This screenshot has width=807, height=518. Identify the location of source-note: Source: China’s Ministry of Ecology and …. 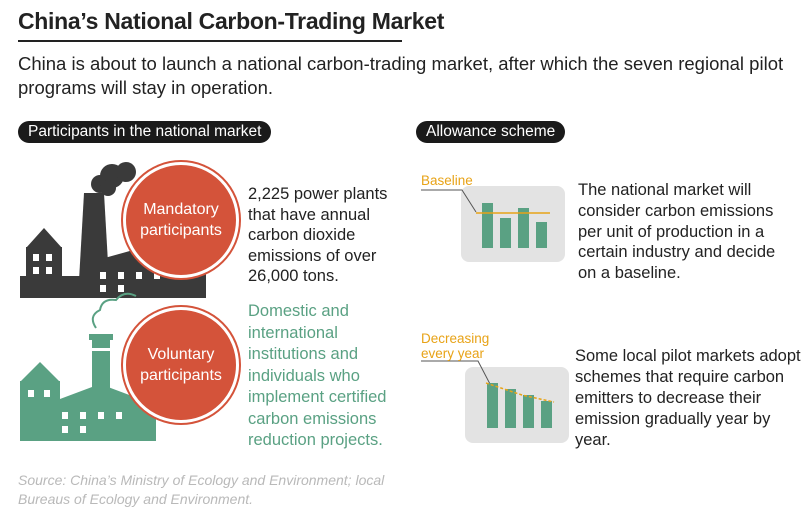
(201, 489).